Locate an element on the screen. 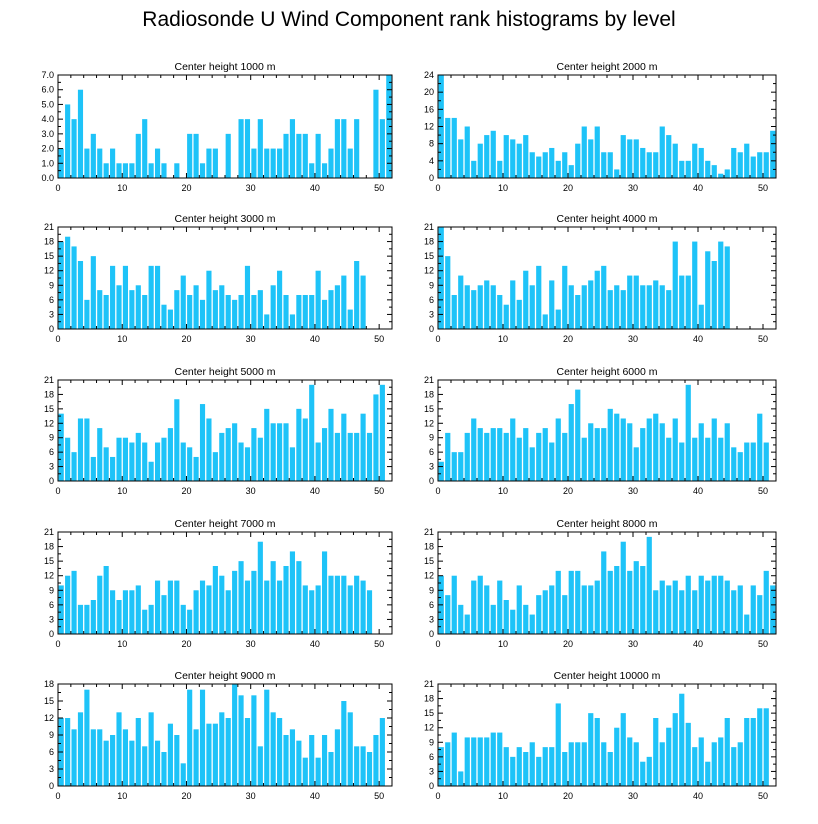  y-tick-label: 3 is located at coordinates (51, 314).